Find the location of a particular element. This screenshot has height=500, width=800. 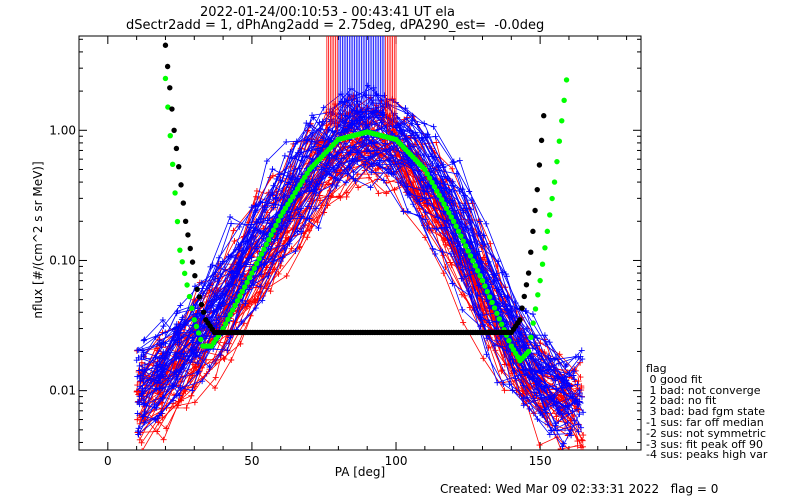

x-tick-label: 0 is located at coordinates (108, 461).